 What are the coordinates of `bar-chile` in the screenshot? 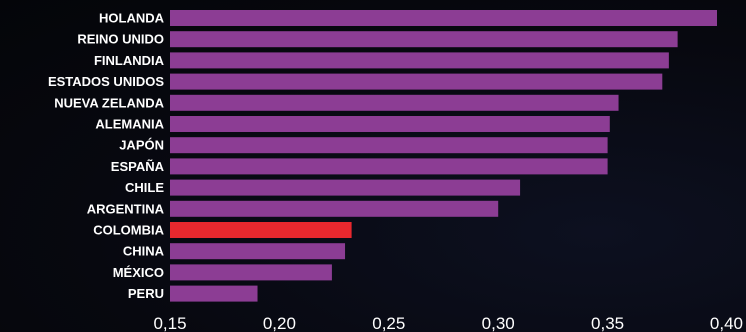 It's located at (345, 187).